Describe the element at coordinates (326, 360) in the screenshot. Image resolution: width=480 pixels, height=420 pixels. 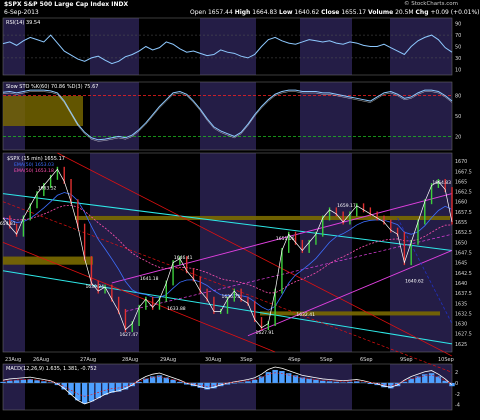
I see `x-axis-label: 5Sep` at that location.